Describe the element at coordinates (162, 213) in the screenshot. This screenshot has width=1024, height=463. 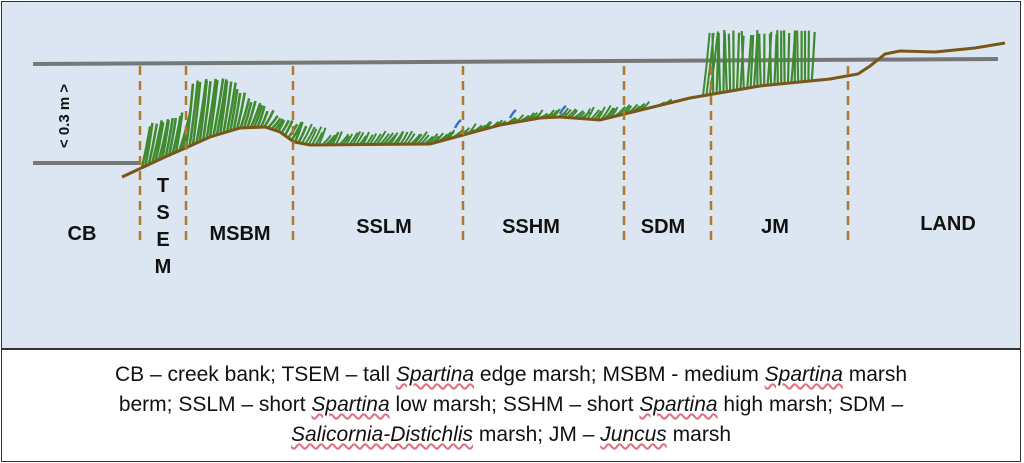
I see `zone-label-tsem-letter: S` at that location.